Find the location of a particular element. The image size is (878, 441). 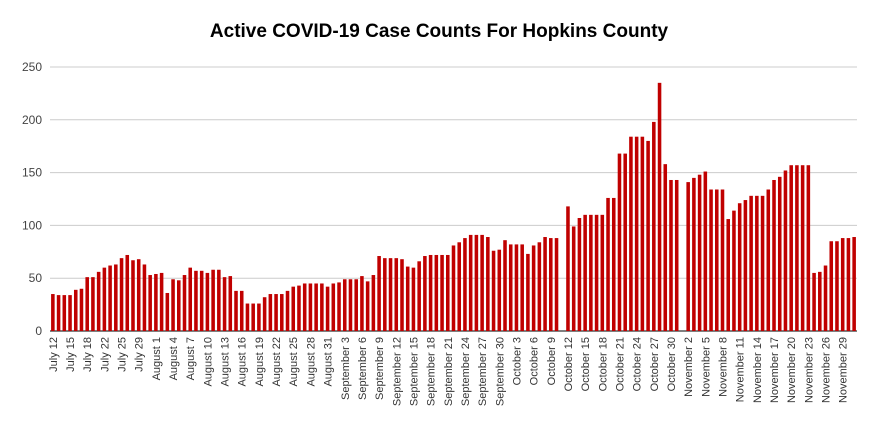

x-tick-label: October 6 is located at coordinates (535, 361).